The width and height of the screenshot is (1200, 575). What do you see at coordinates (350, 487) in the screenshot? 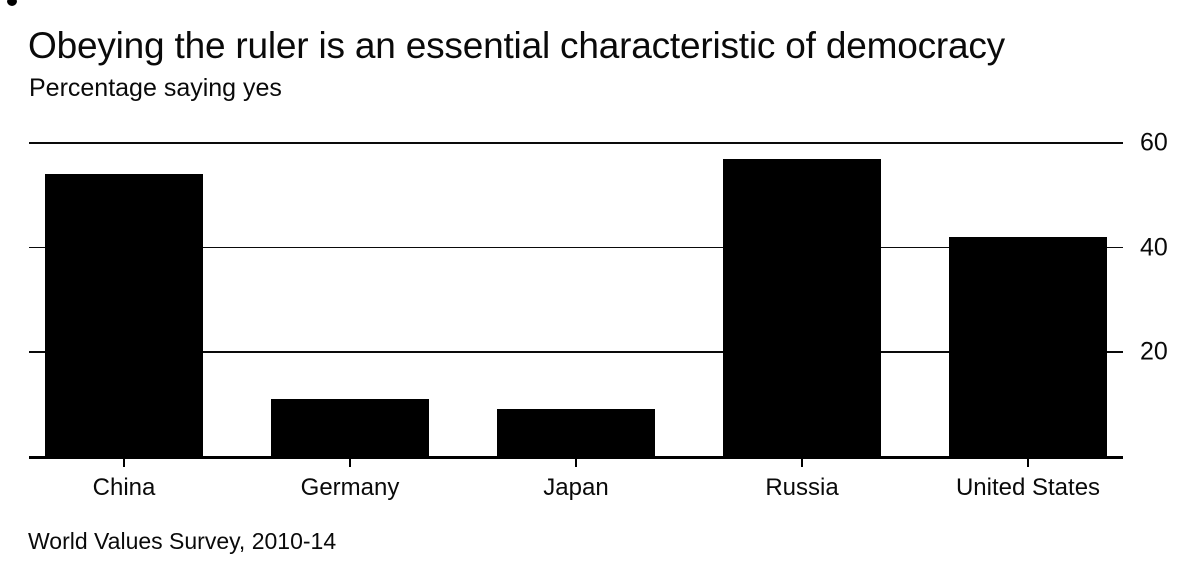
I see `x-category-label-germany: Germany` at bounding box center [350, 487].